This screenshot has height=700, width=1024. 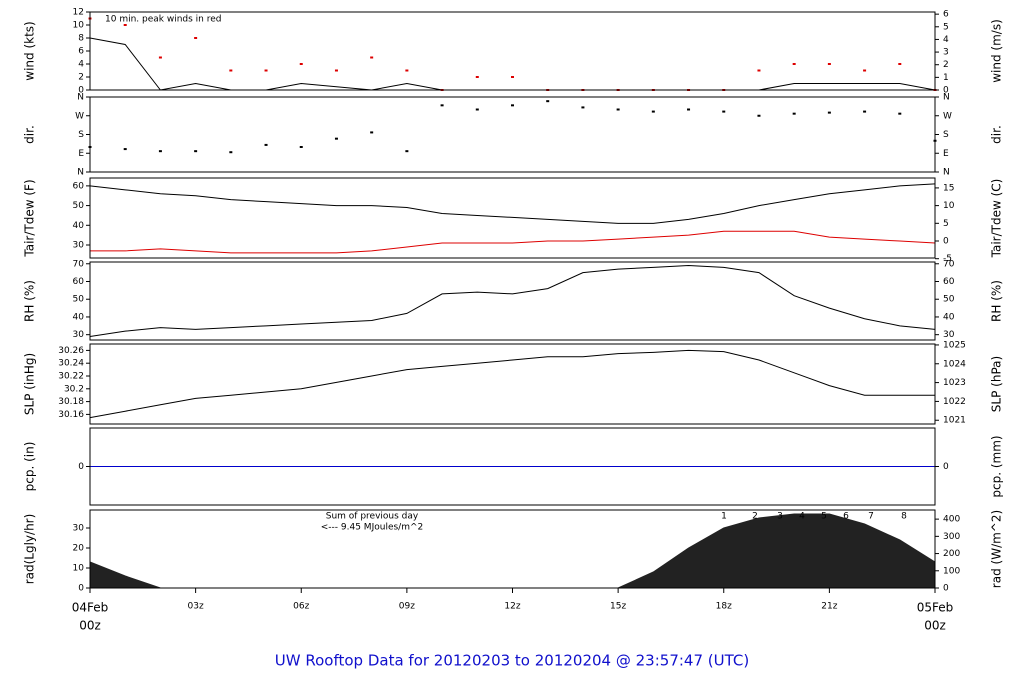 I want to click on y-tick-label: 10, so click(x=79, y=26).